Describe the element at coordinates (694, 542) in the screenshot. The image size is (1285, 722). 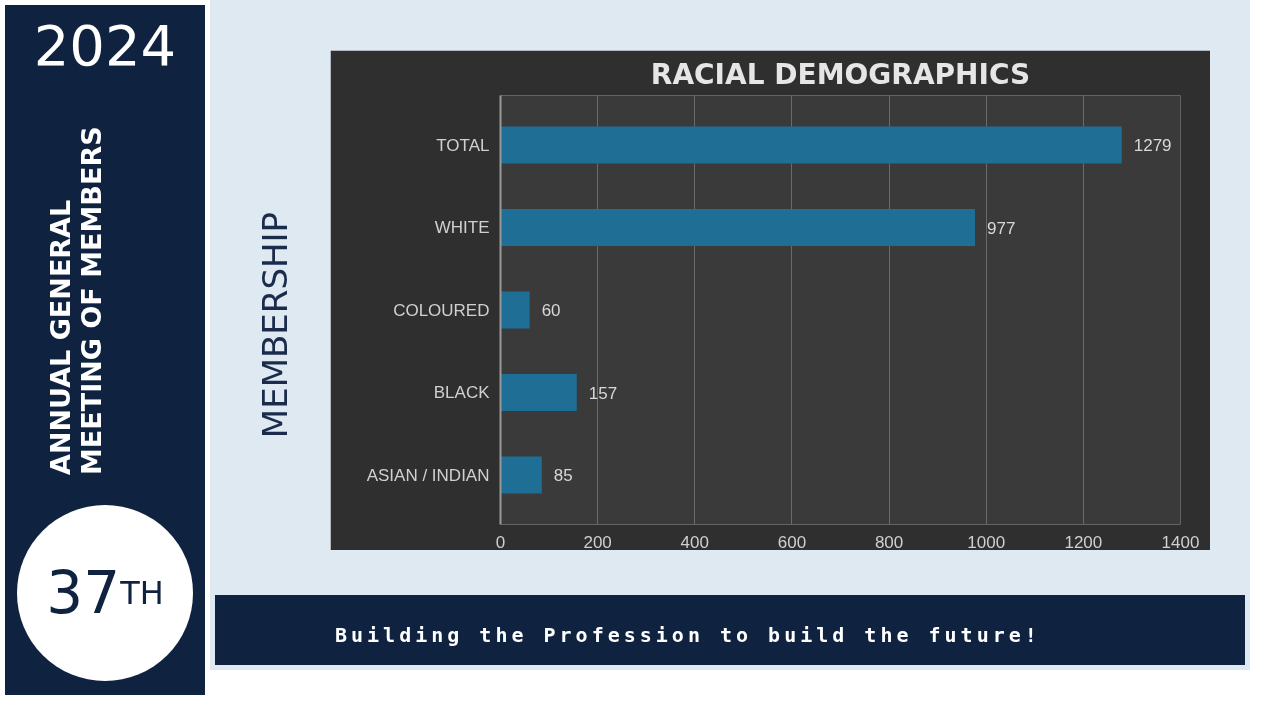
I see `x-tick-label: 400` at that location.